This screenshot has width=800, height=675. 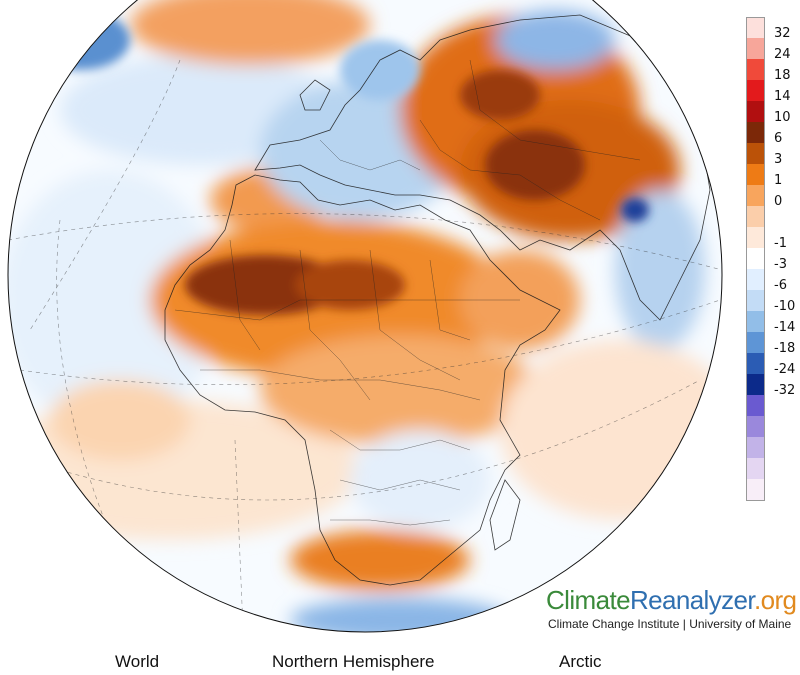 What do you see at coordinates (350, 285) in the screenshot?
I see `libya-hot` at bounding box center [350, 285].